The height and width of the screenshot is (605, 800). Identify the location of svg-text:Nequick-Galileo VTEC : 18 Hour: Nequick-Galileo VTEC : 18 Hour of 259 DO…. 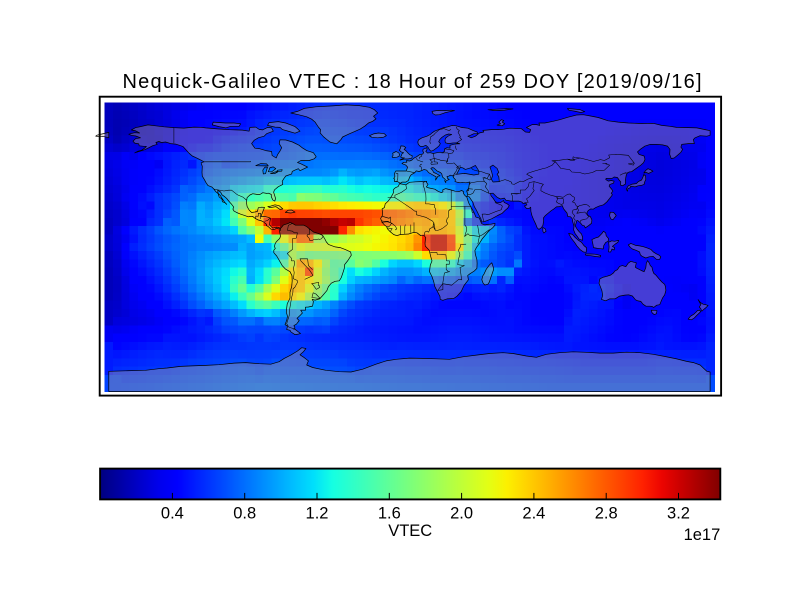
(412, 82).